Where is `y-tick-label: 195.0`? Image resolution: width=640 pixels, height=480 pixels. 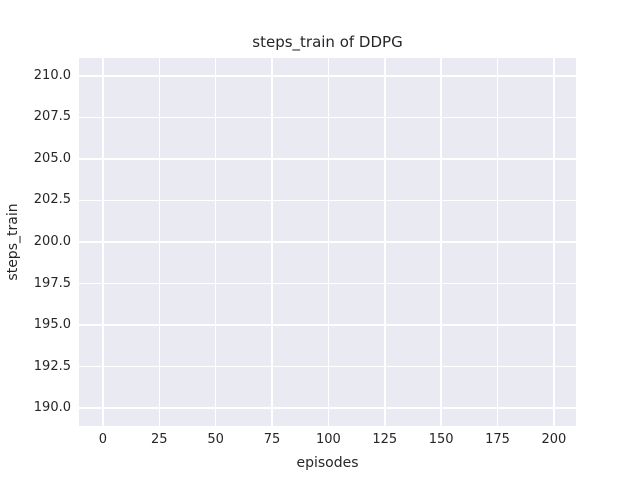 y-tick-label: 195.0 is located at coordinates (52, 325).